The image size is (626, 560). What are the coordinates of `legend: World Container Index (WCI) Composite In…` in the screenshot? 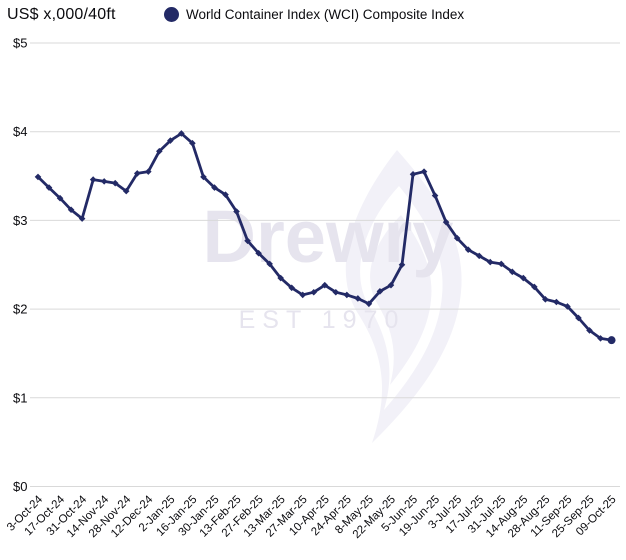 It's located at (314, 14).